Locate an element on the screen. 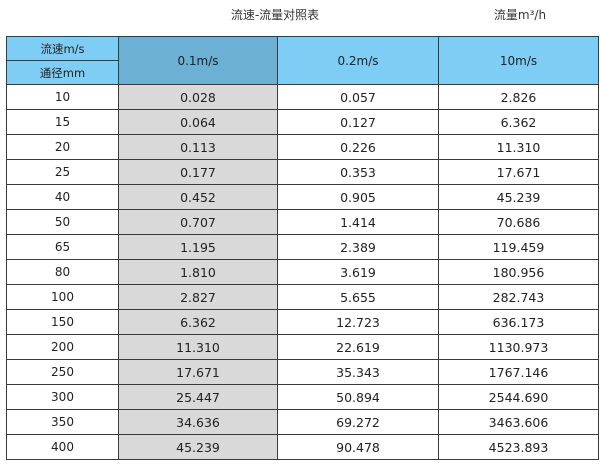  diameter-cell: 300 is located at coordinates (62, 397).